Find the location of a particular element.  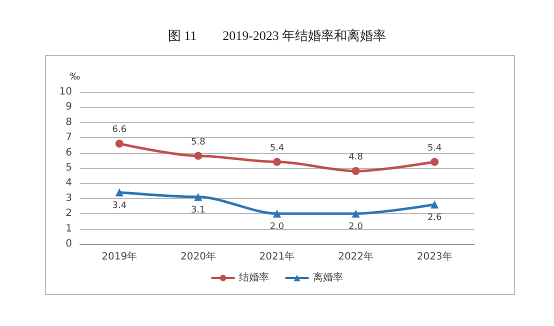

data-label: 4.8 is located at coordinates (356, 157).